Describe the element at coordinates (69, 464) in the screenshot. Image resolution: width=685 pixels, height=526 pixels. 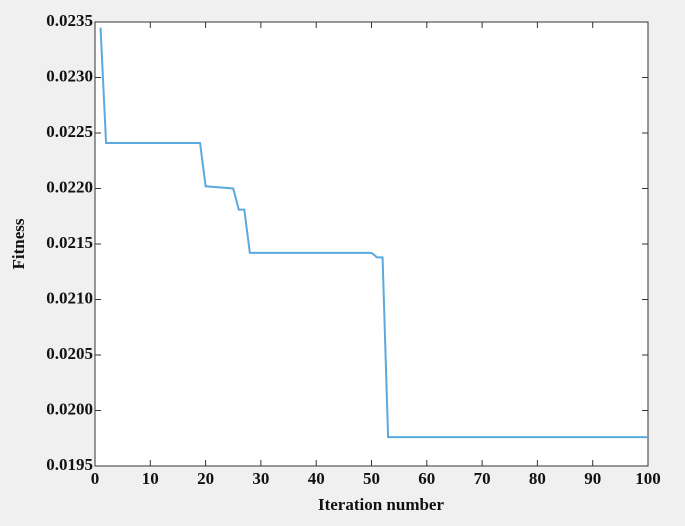
I see `y-tick-label: 0.0195` at that location.